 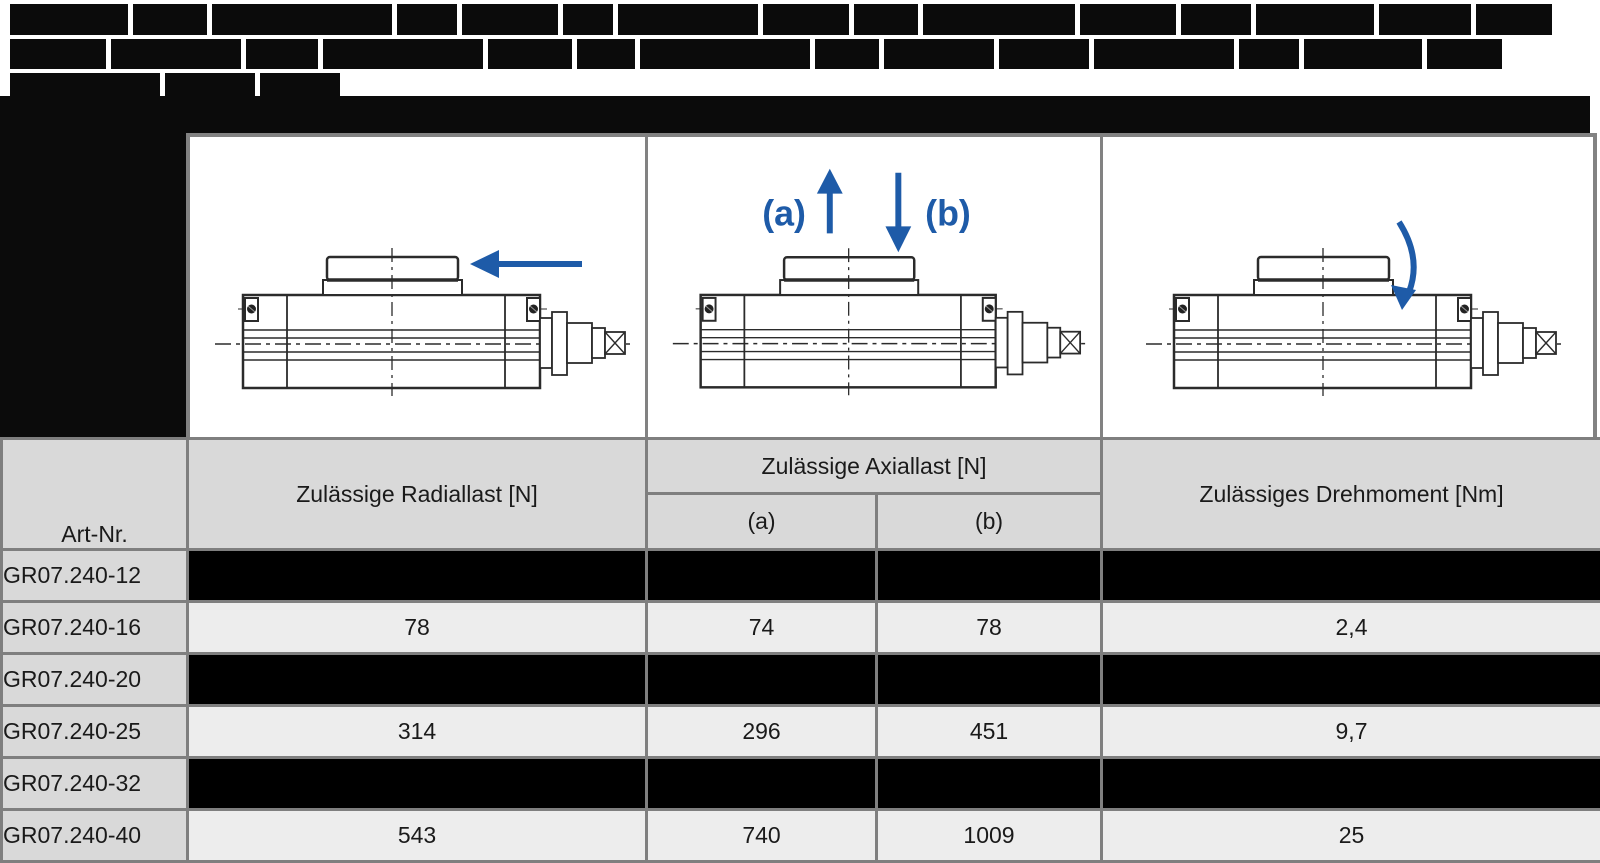 What do you see at coordinates (989, 628) in the screenshot?
I see `axial-b-value: 78` at bounding box center [989, 628].